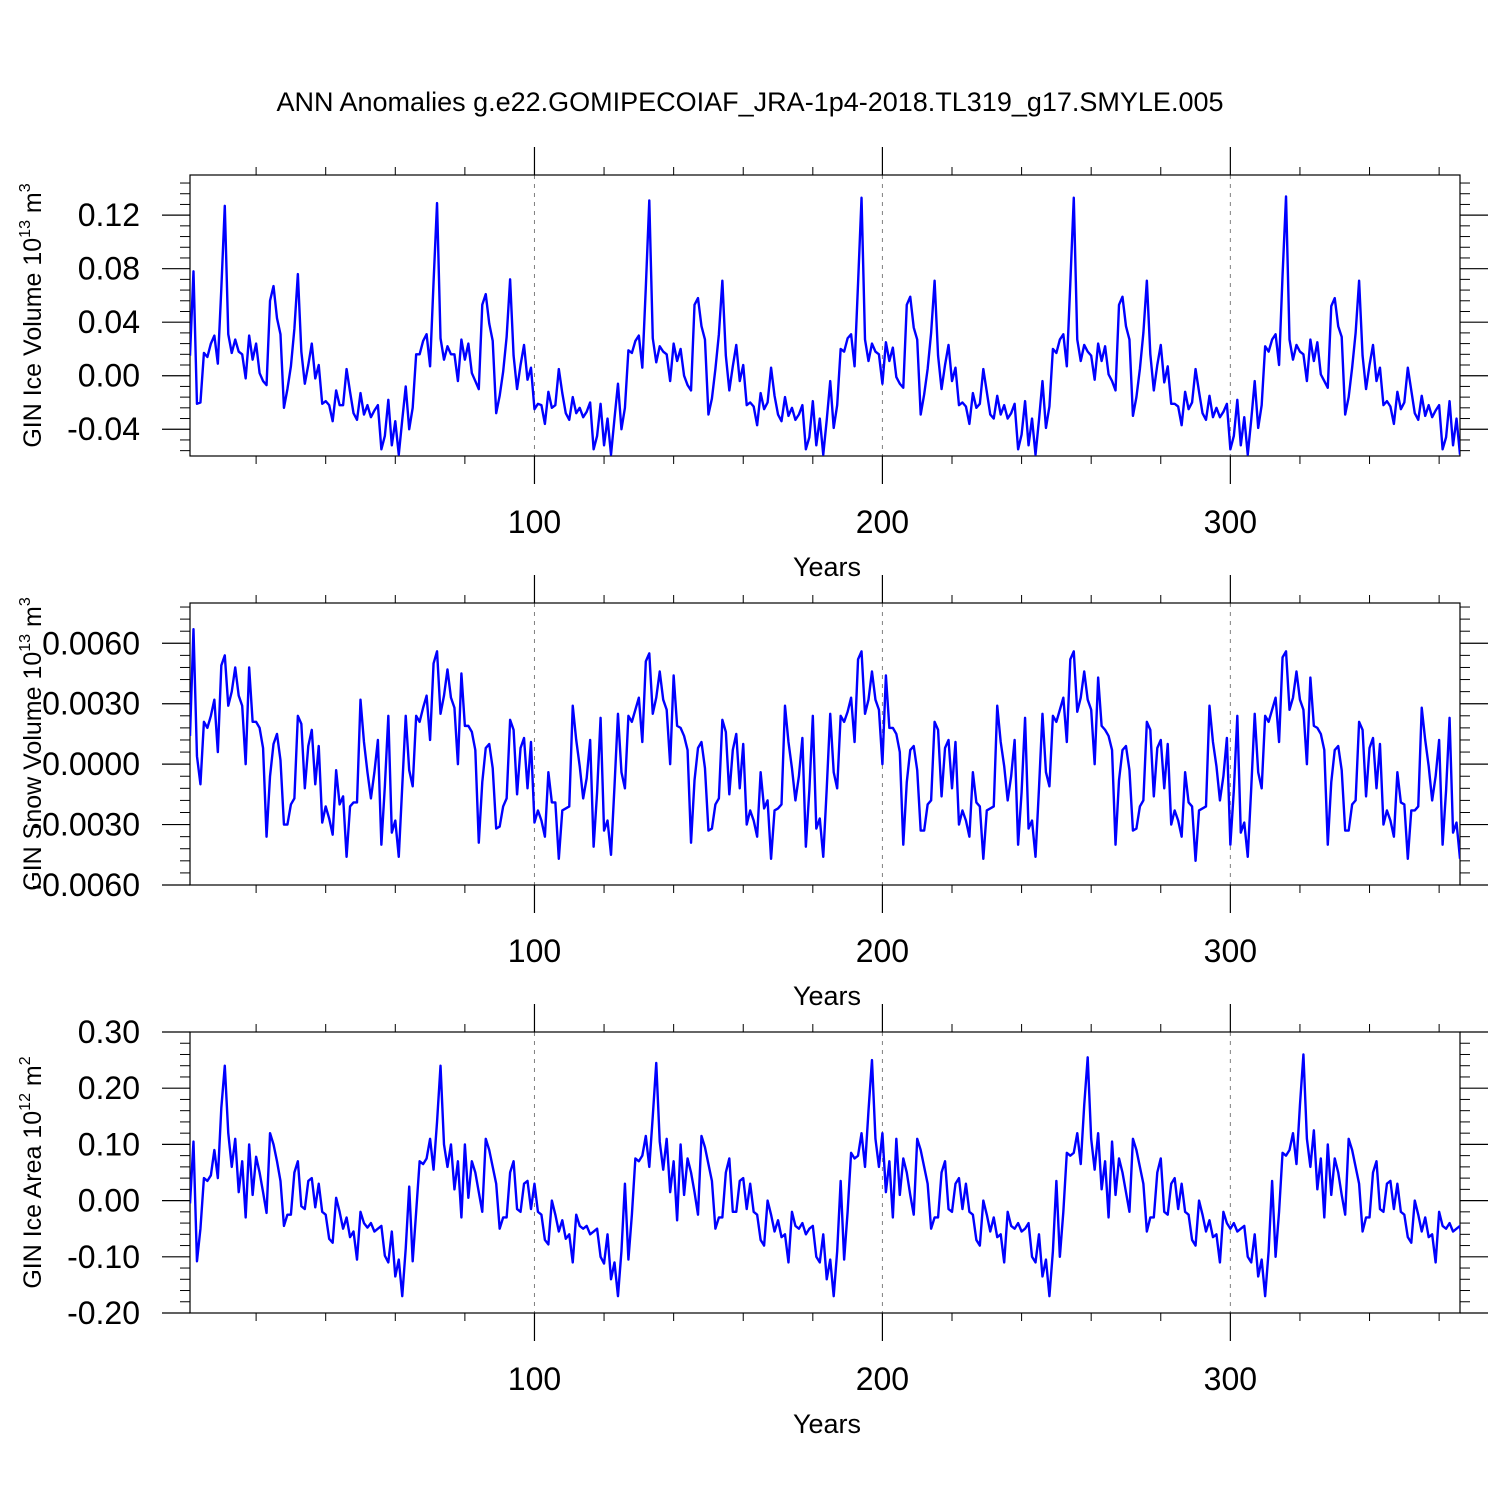  Describe the element at coordinates (109, 1032) in the screenshot. I see `y-tick-label: 0.30` at that location.